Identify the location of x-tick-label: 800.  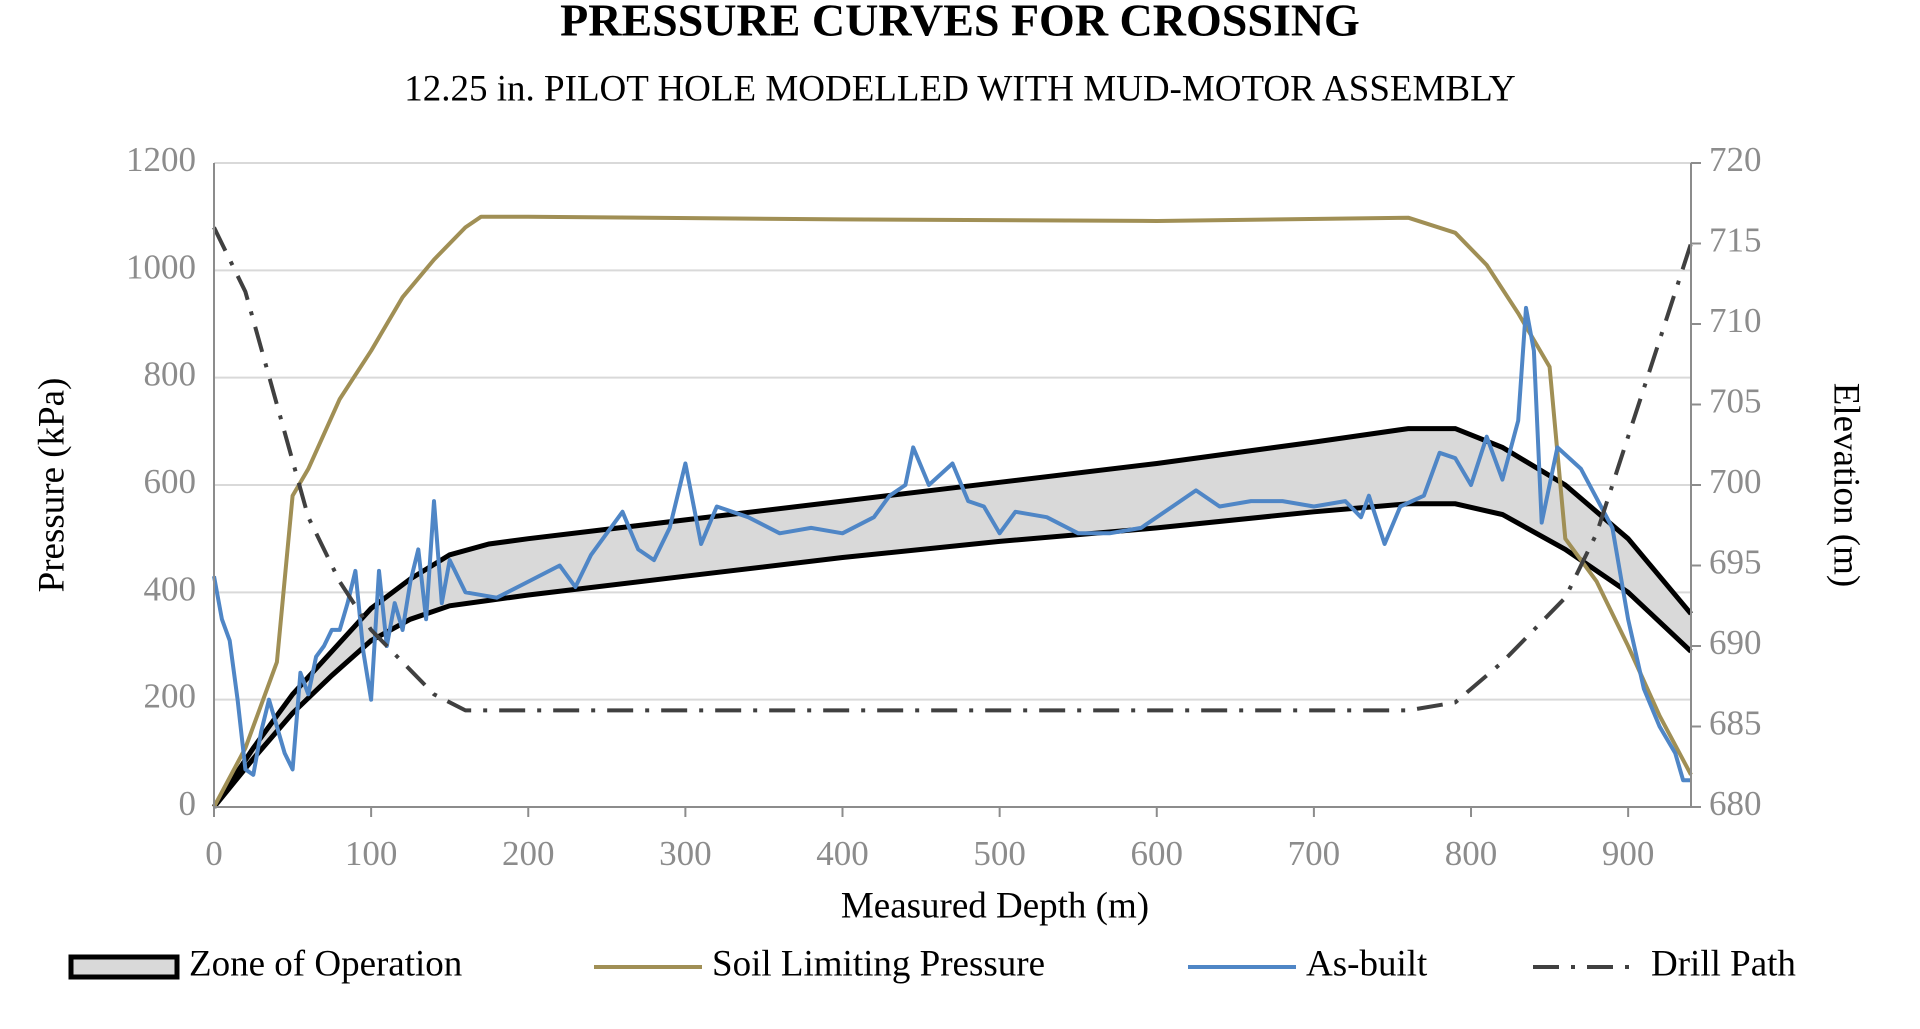
(1471, 853).